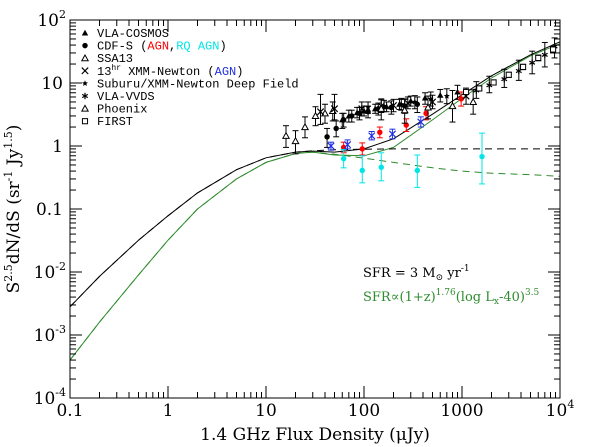 The image size is (598, 447). What do you see at coordinates (122, 110) in the screenshot?
I see `legend-label: Phoenix` at bounding box center [122, 110].